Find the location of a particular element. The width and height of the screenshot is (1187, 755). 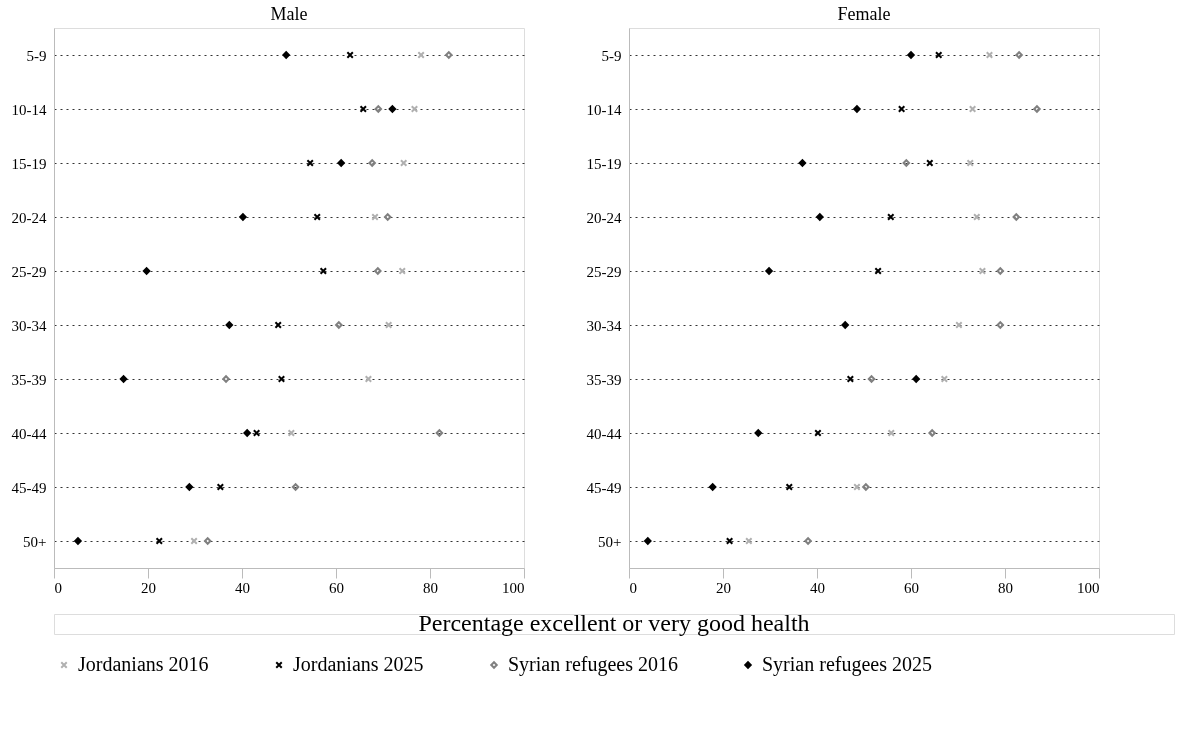

legend-label: Syrian refugees 2025 is located at coordinates (847, 664).